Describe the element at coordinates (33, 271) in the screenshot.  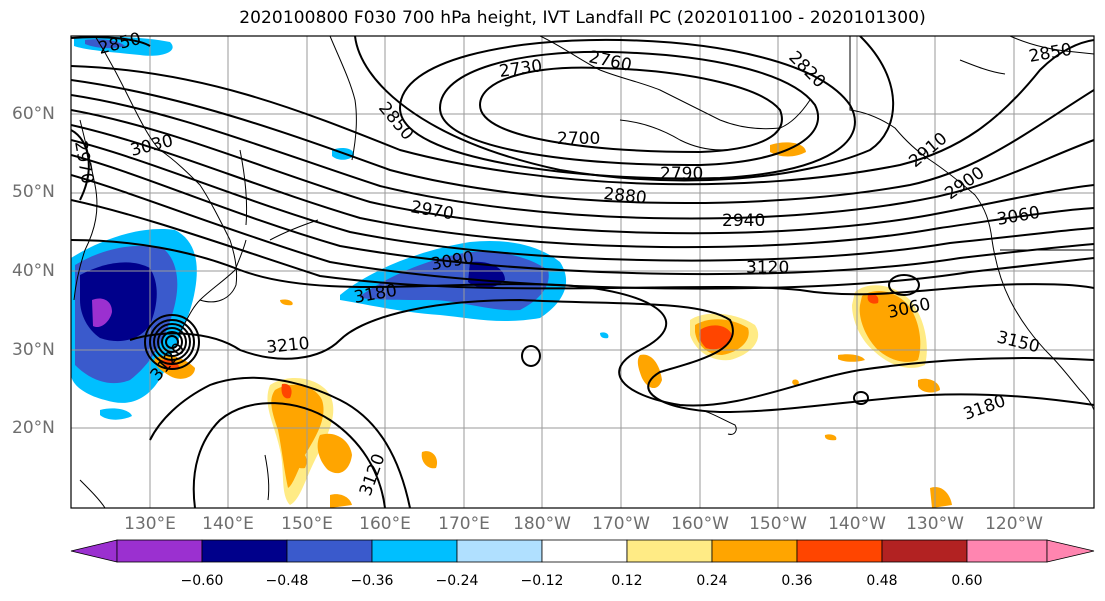
I see `lat-label: 40°N` at that location.